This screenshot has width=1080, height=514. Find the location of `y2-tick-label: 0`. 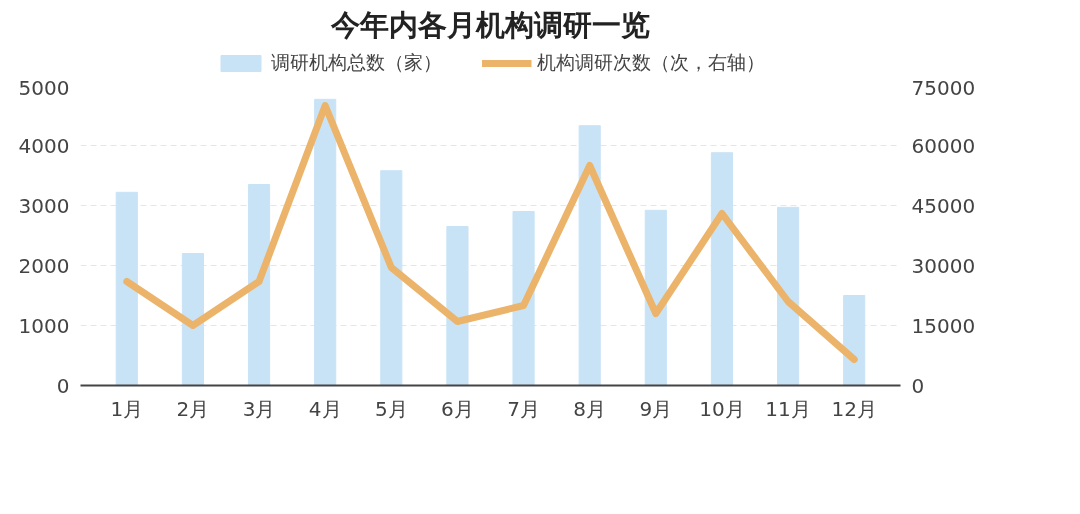

y2-tick-label: 0 is located at coordinates (918, 385).